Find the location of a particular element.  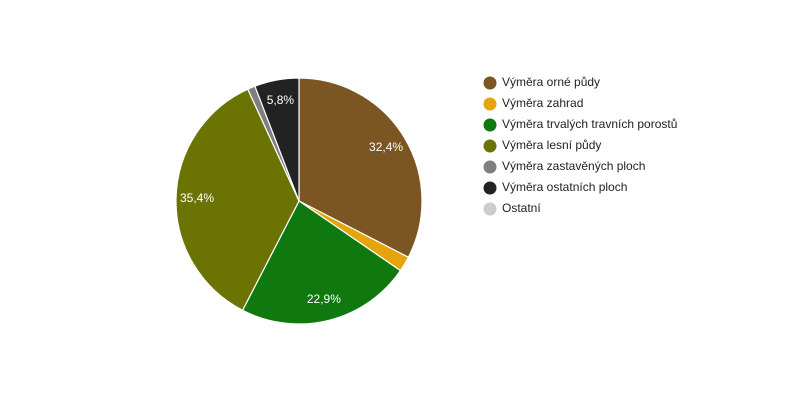

legend-label-5: Výměra ostatních ploch is located at coordinates (564, 187).